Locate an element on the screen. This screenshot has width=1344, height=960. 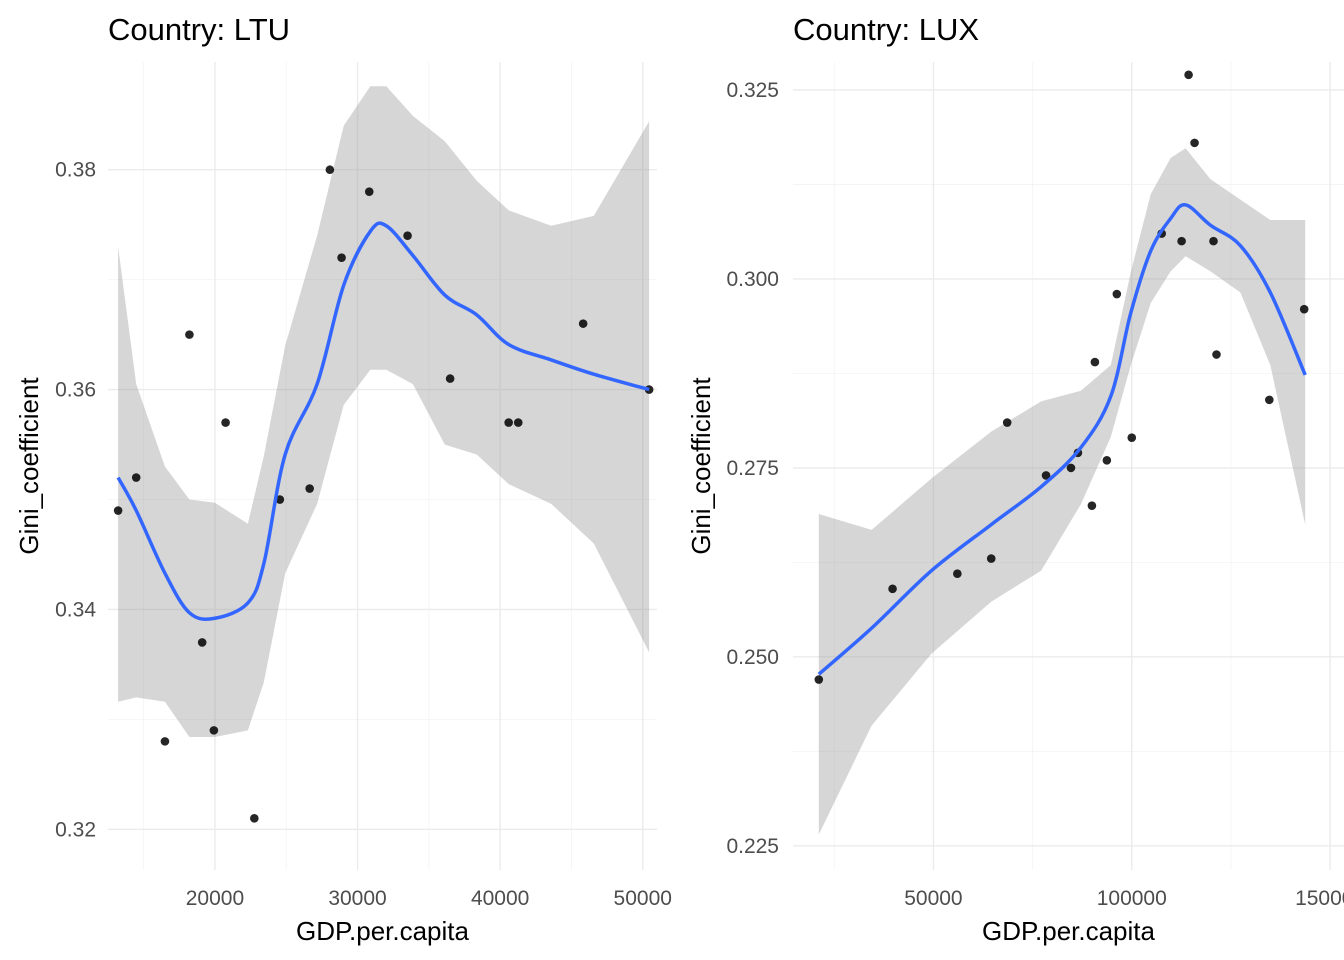
y-tick-label: 0.225 is located at coordinates (752, 846).